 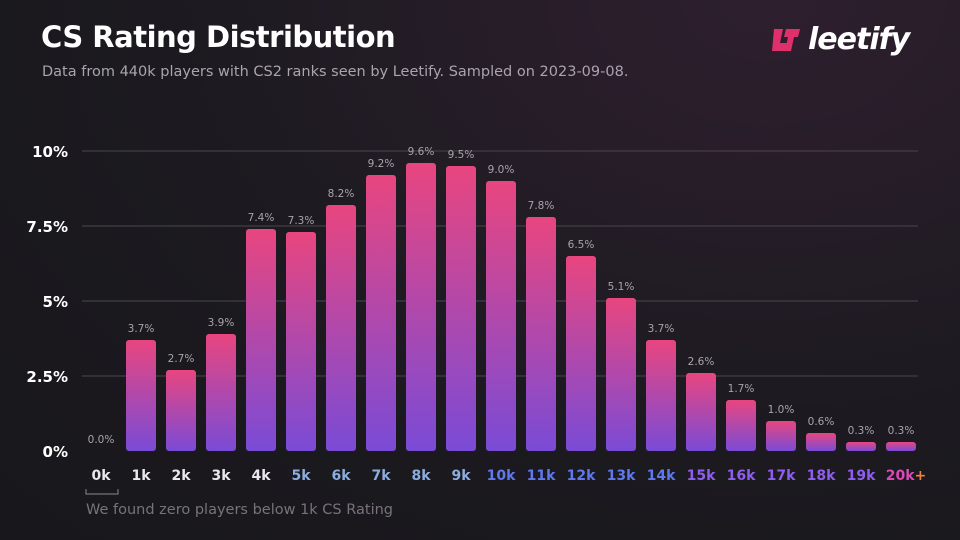 What do you see at coordinates (101, 440) in the screenshot?
I see `data-label: 0.0%` at bounding box center [101, 440].